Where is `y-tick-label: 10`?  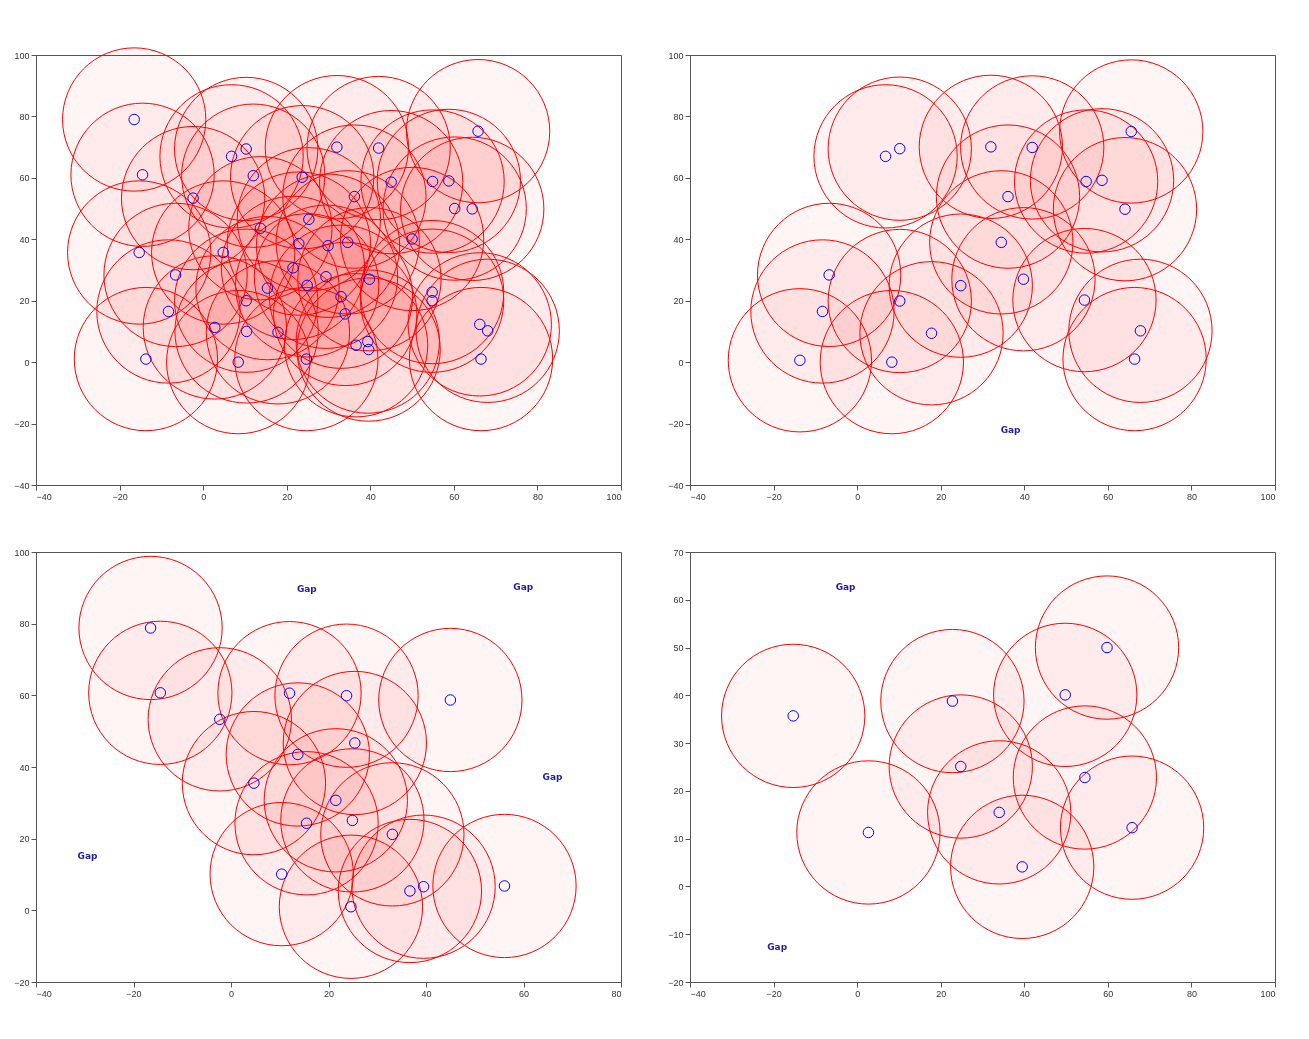 y-tick-label: 10 is located at coordinates (678, 839).